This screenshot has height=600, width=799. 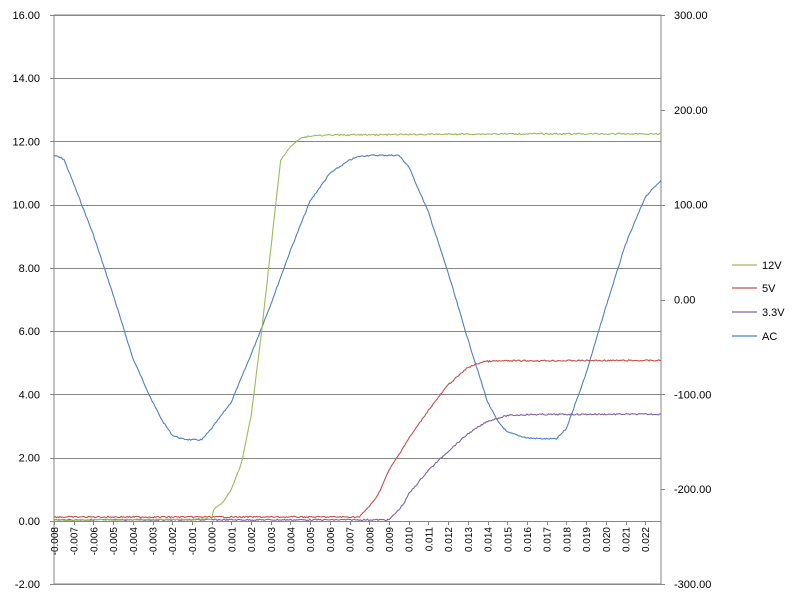 I want to click on x-tick-label: 0.021, so click(x=627, y=539).